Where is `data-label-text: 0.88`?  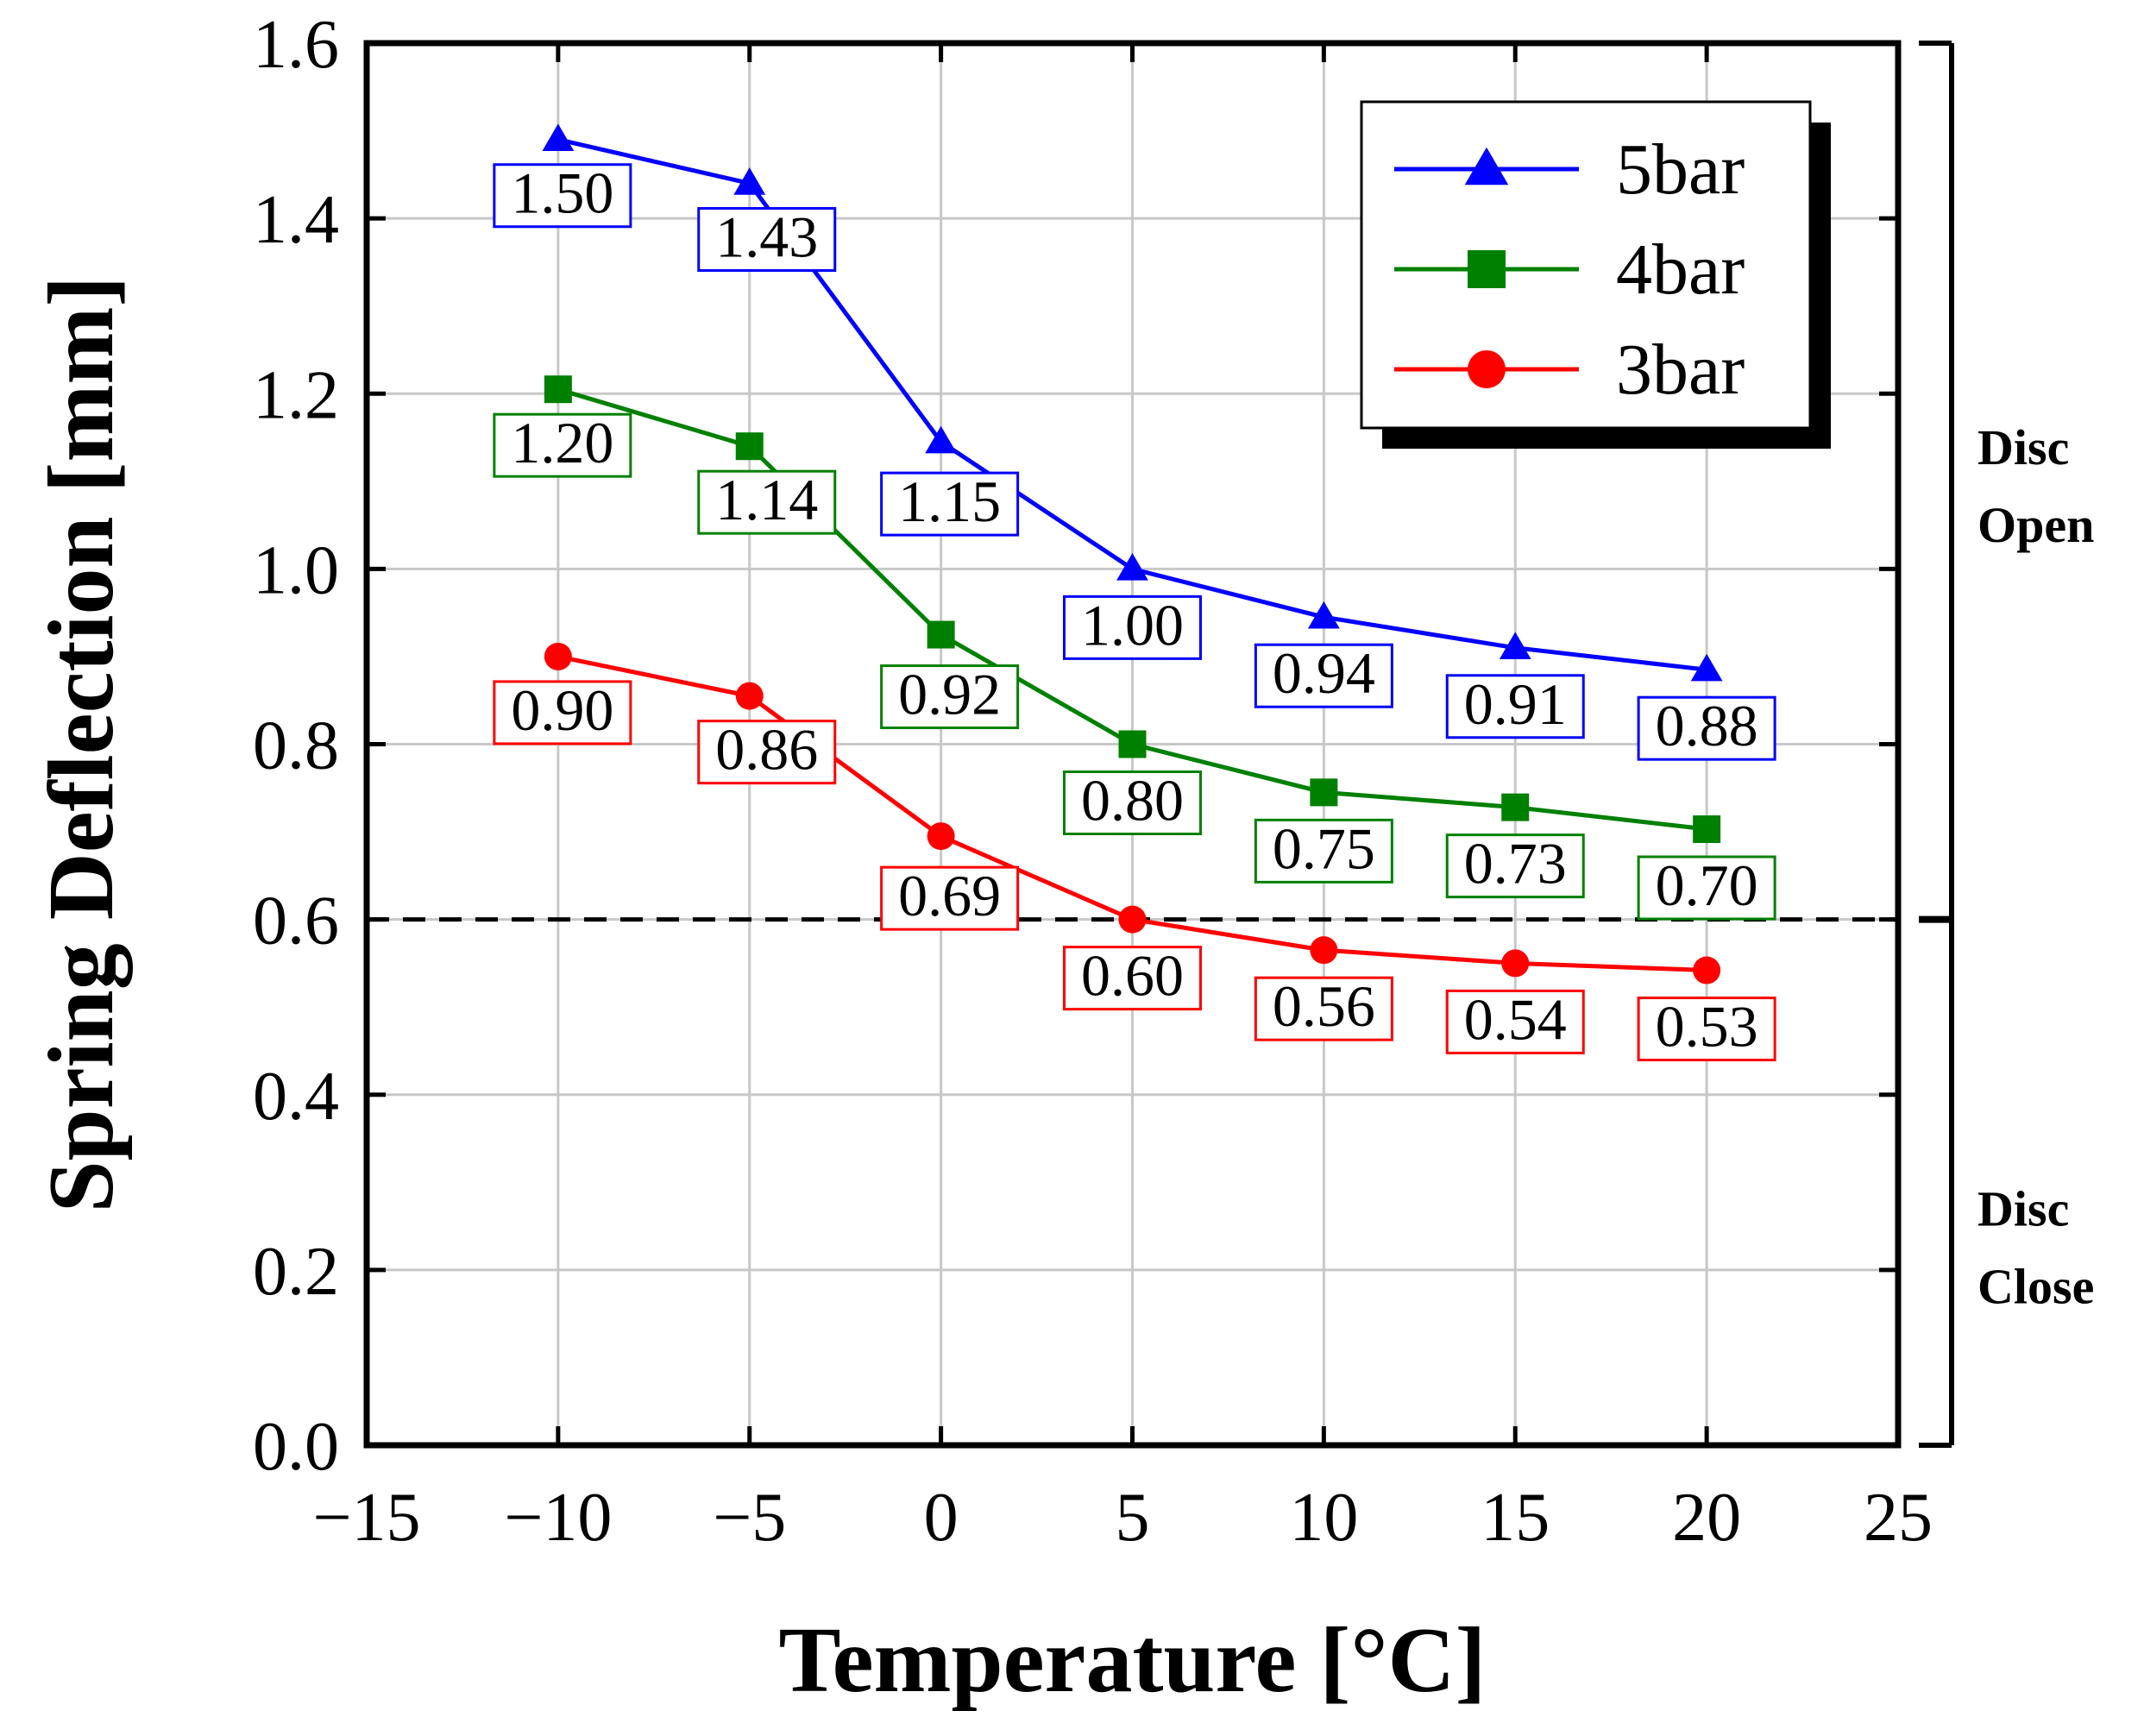
data-label-text: 0.88 is located at coordinates (1707, 725).